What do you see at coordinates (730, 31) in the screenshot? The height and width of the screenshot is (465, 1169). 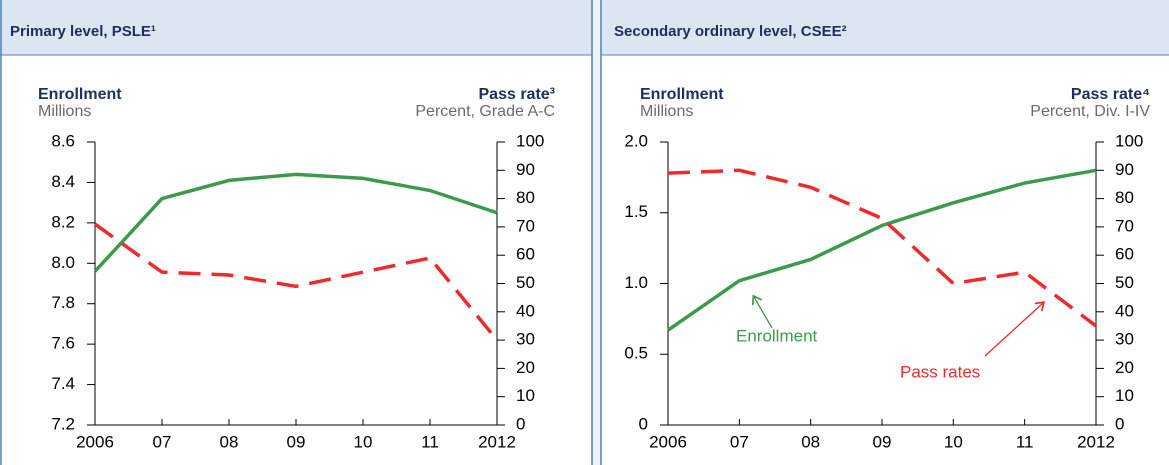 I see `panel-title: Secondary ordinary level, CSEE²` at bounding box center [730, 31].